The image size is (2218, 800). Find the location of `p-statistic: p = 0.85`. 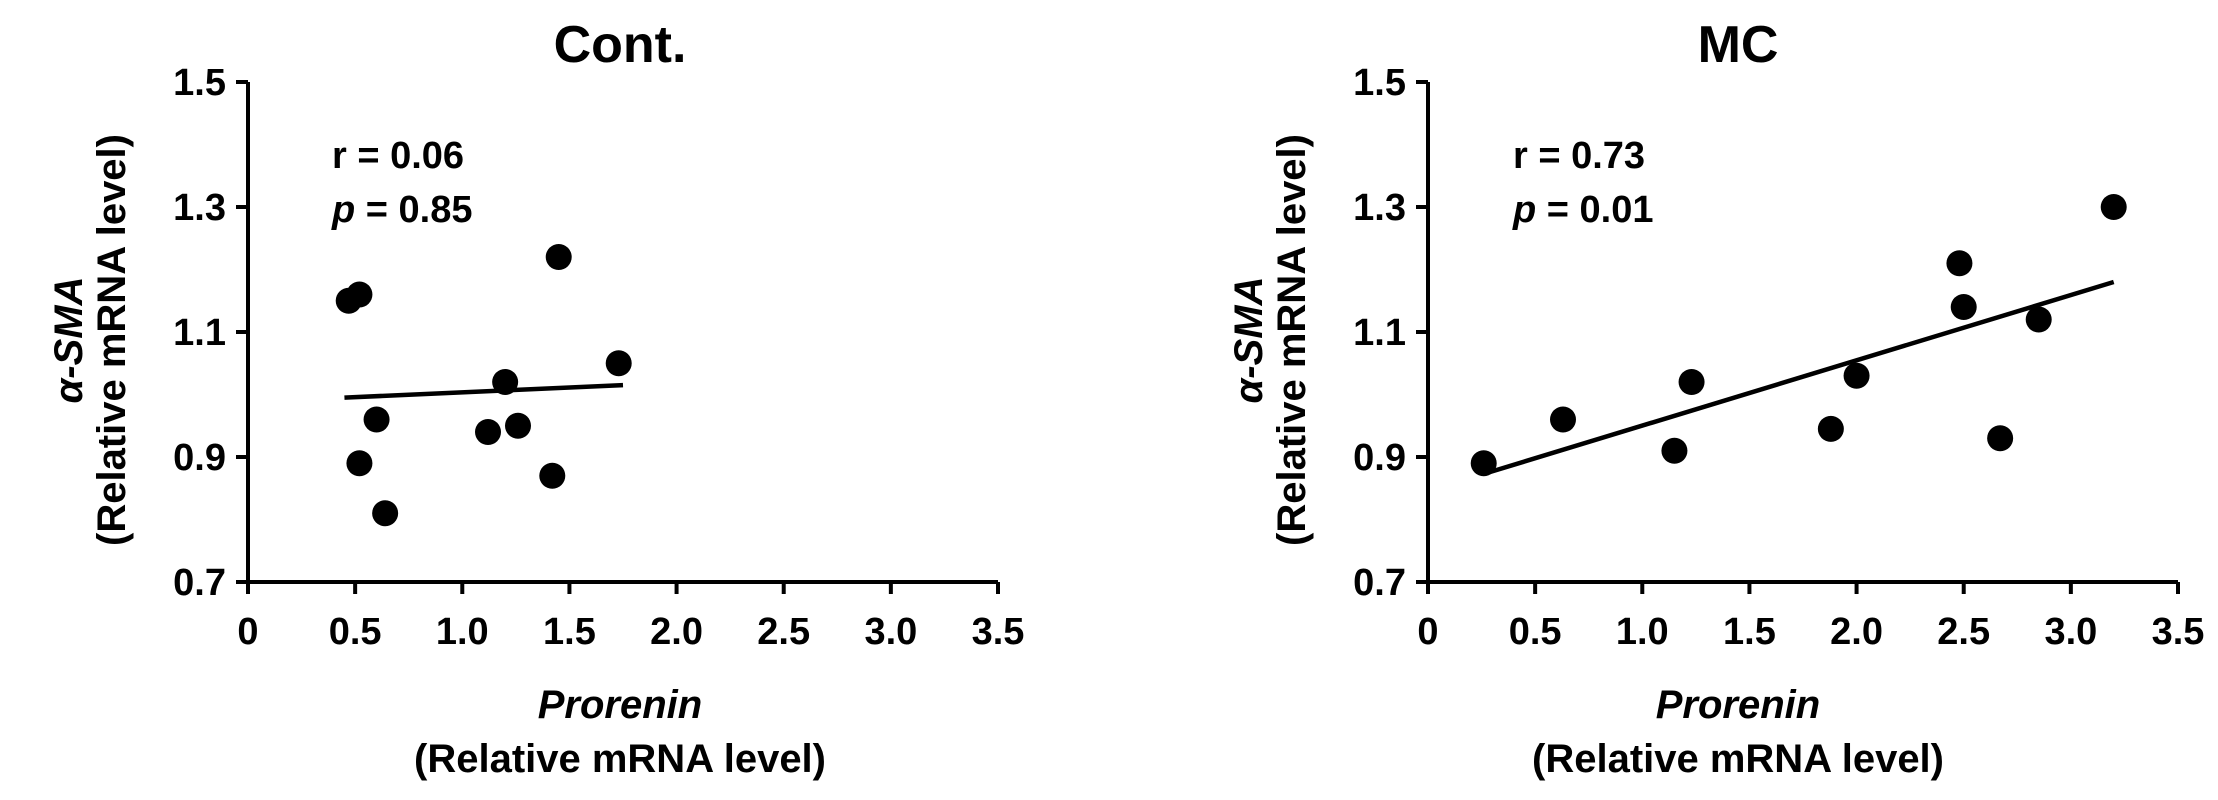

p-statistic: p = 0.85 is located at coordinates (401, 210).